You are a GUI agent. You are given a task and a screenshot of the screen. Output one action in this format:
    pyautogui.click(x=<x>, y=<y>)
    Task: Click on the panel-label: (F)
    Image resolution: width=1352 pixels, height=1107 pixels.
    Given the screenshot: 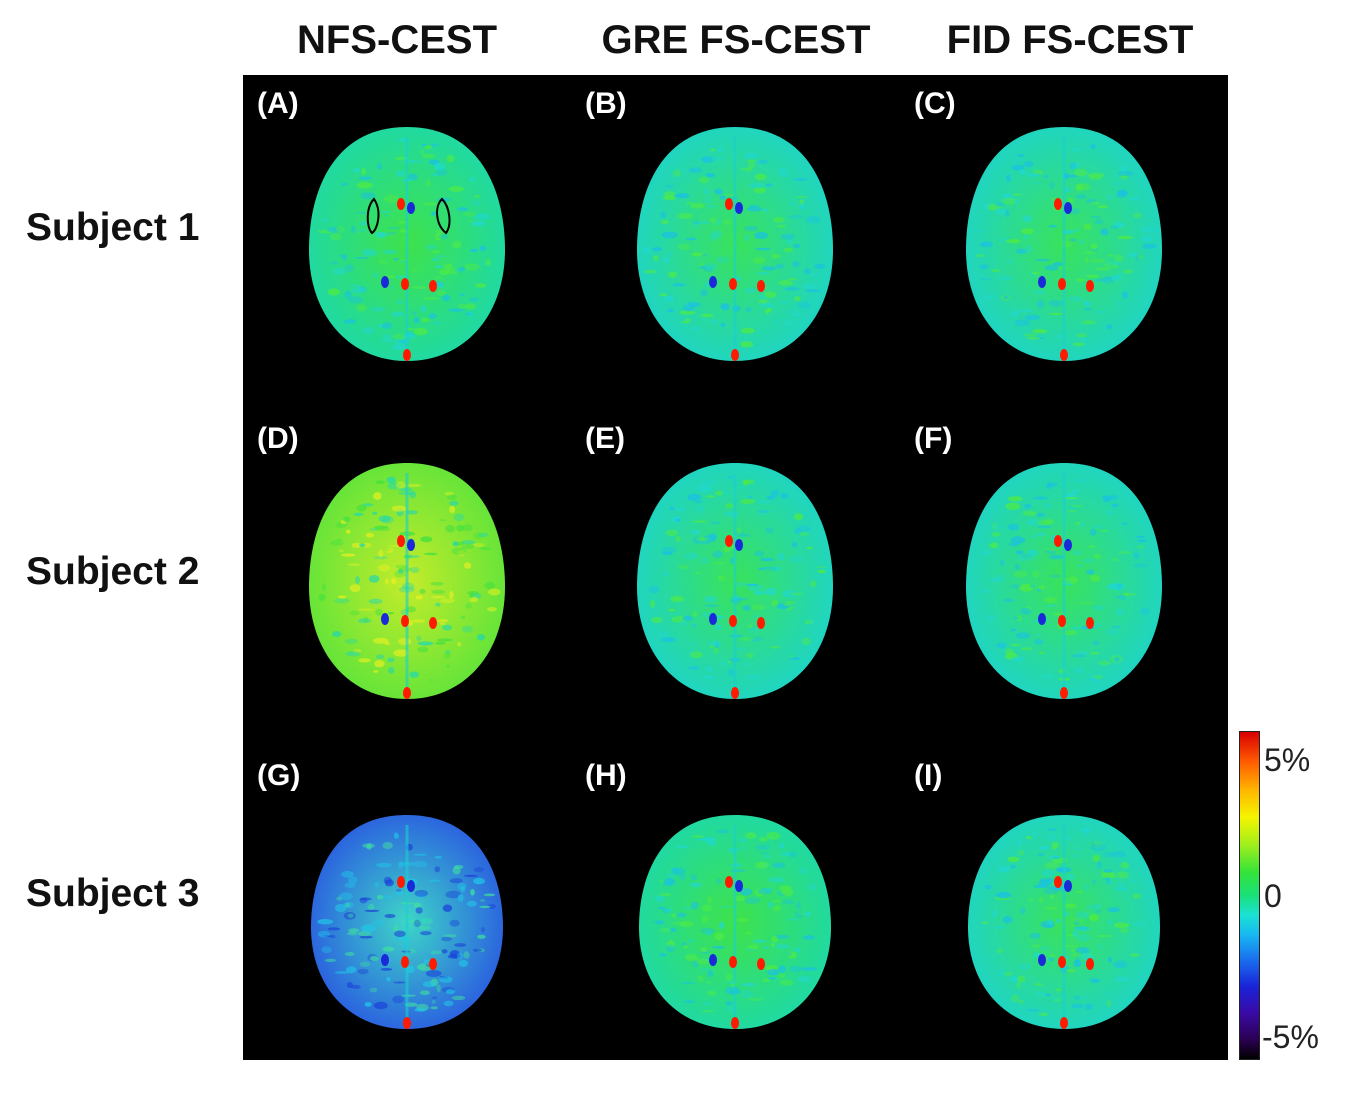 What is the action you would take?
    pyautogui.click(x=933, y=438)
    